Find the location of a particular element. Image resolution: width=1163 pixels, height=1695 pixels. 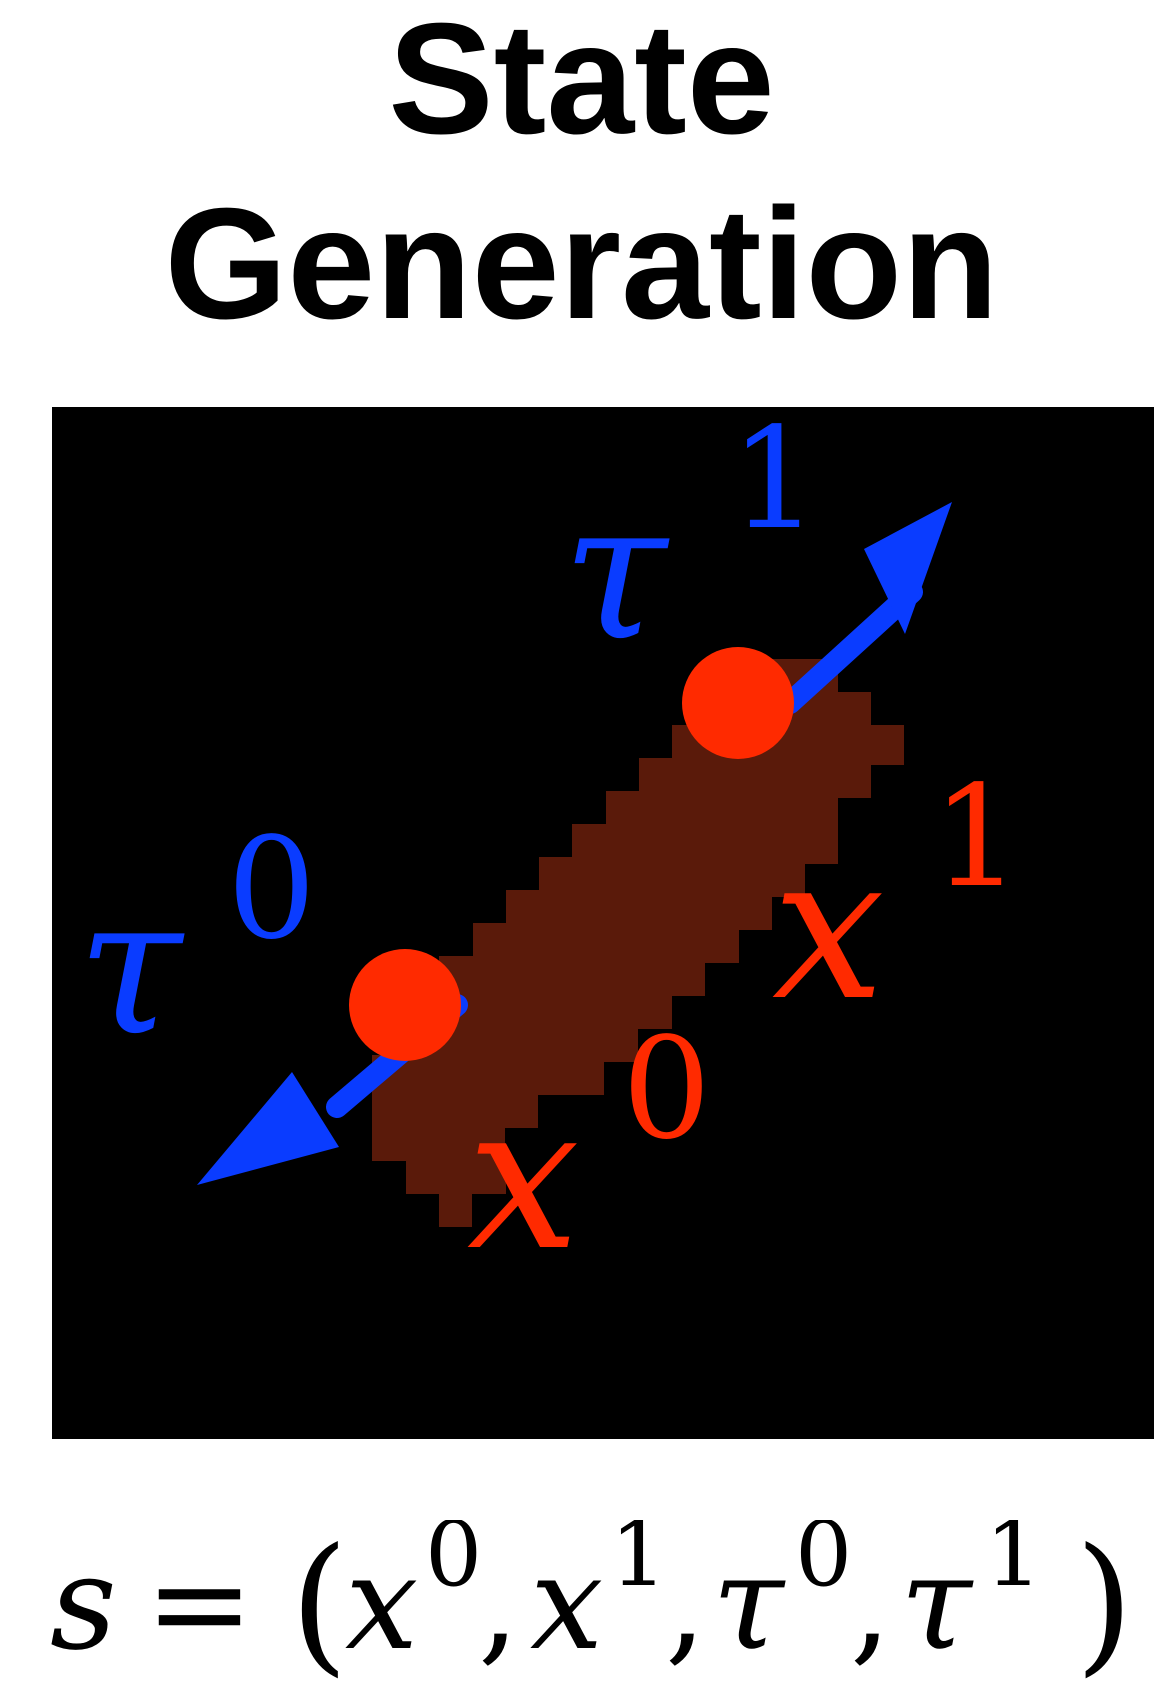

formula-tau1-sup: 1 is located at coordinates (1013, 1563).